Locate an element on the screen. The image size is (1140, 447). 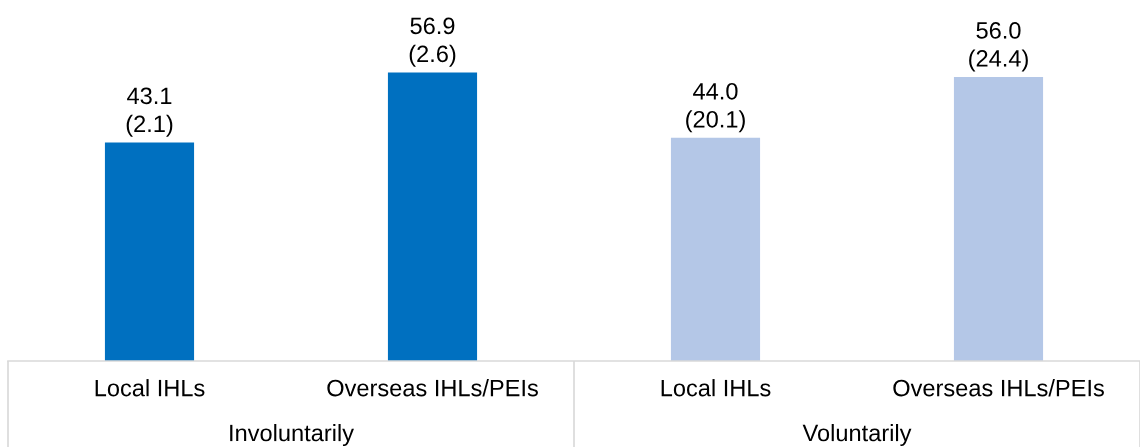
text: Involuntarily is located at coordinates (292, 435).